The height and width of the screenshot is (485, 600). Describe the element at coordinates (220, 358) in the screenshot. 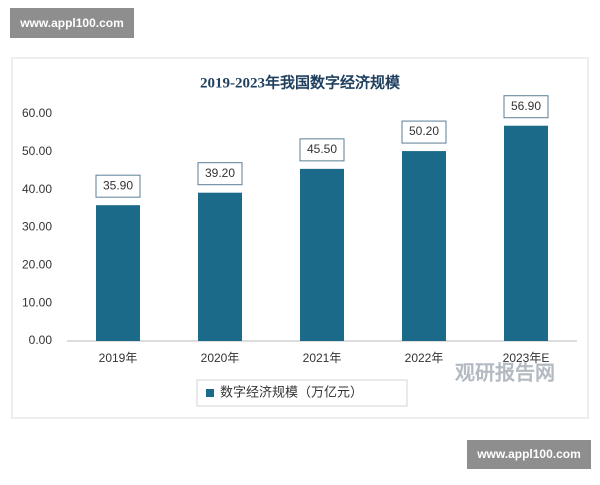

I see `x-tick-label: 2020年` at that location.